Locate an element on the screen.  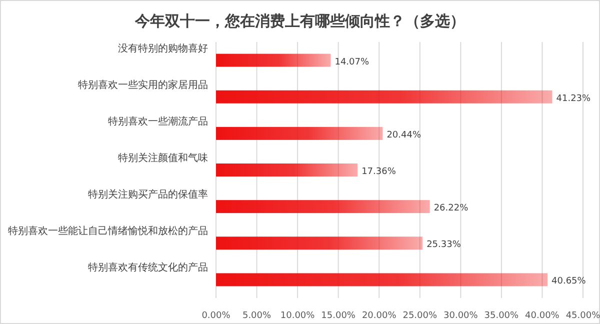
y-tick-label: 特别关注颜值和气味 is located at coordinates (163, 158).